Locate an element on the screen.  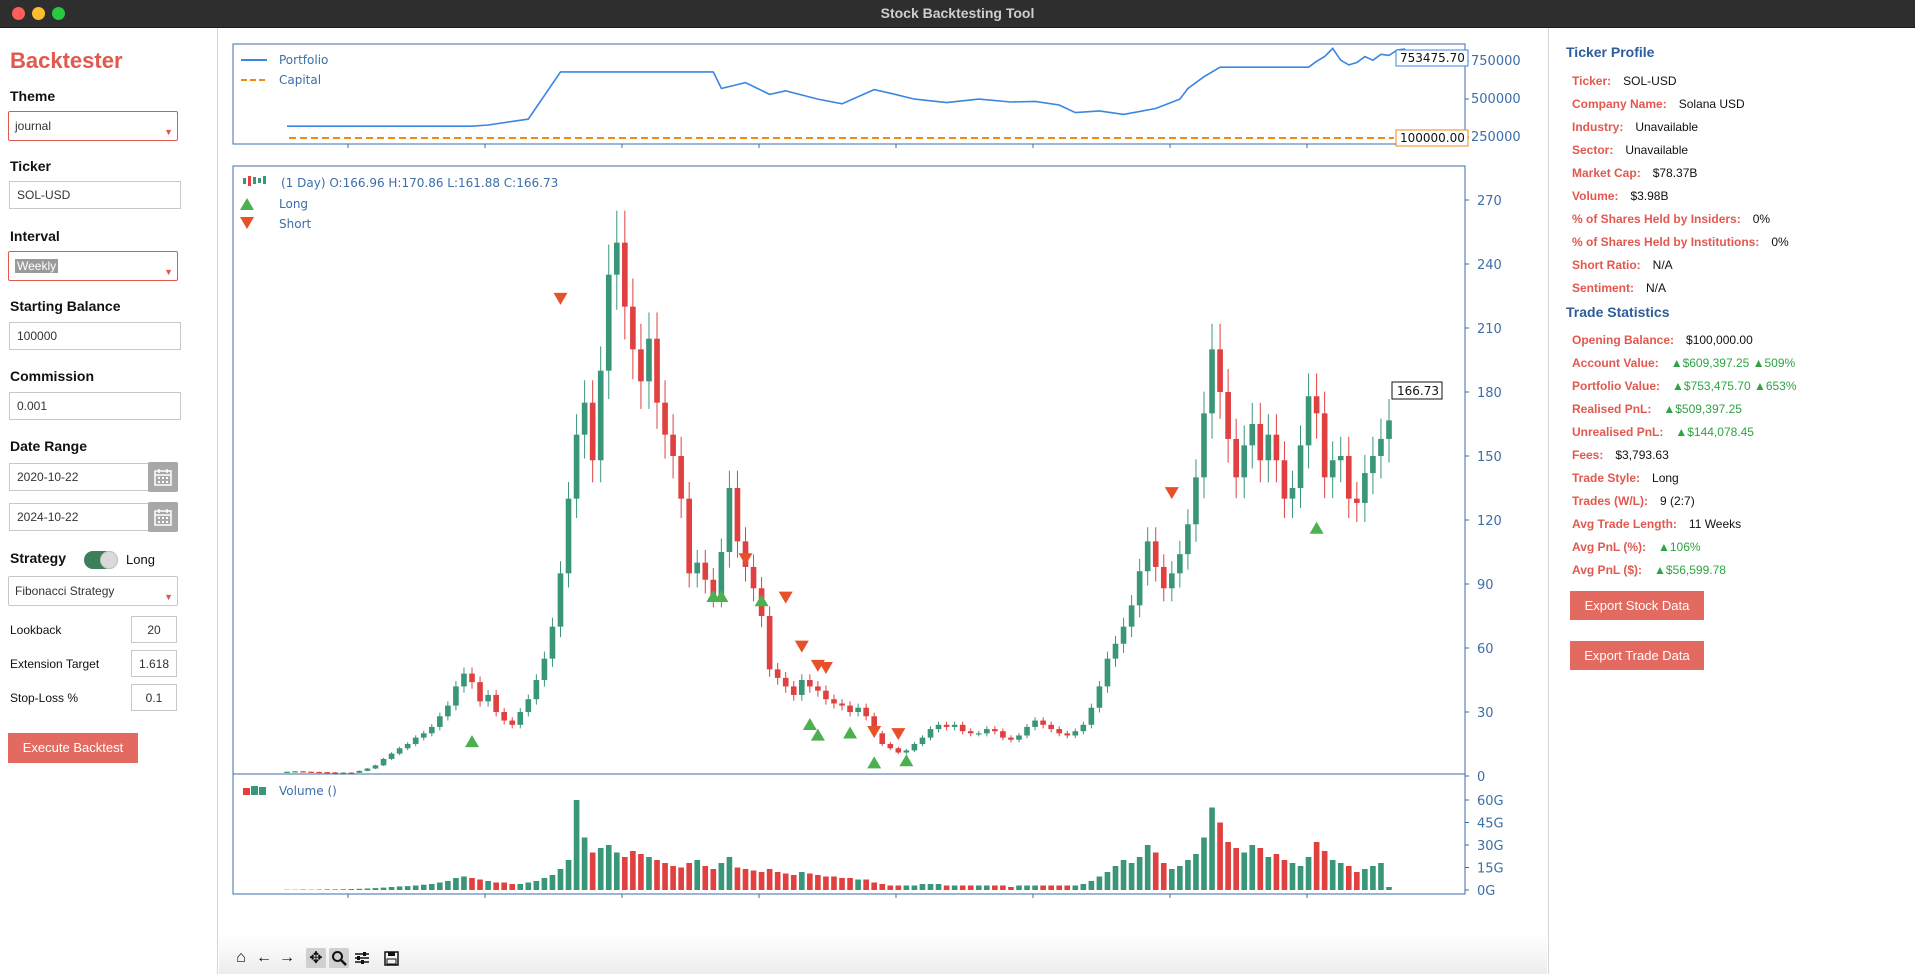
lookback-input: 20 is located at coordinates (154, 629).